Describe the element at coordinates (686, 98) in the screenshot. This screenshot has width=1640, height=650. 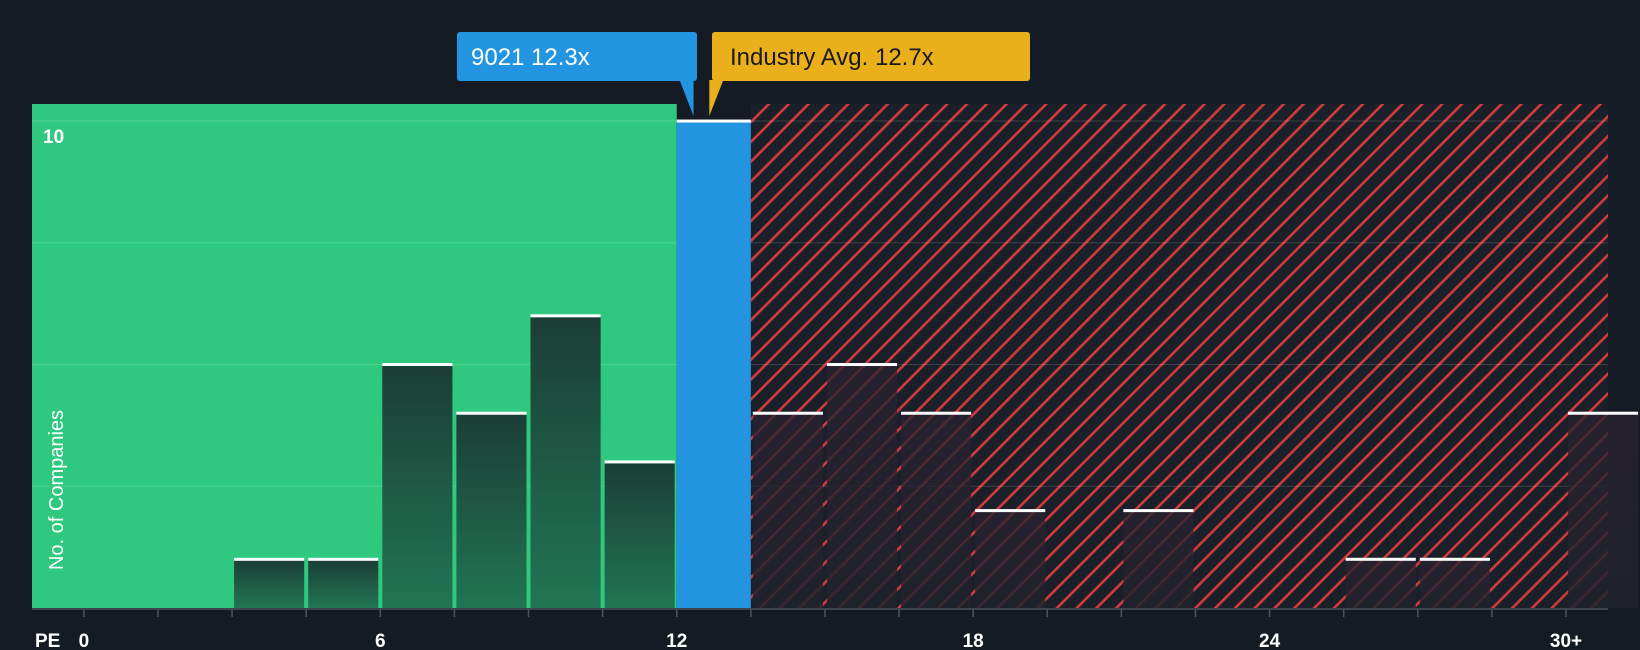
I see `company-pointer` at that location.